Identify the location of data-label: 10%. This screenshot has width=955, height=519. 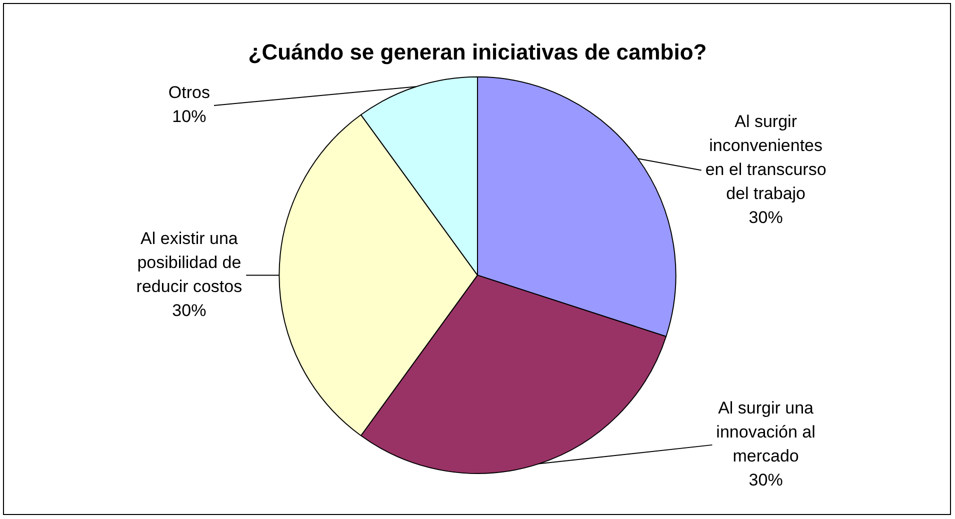
(189, 116).